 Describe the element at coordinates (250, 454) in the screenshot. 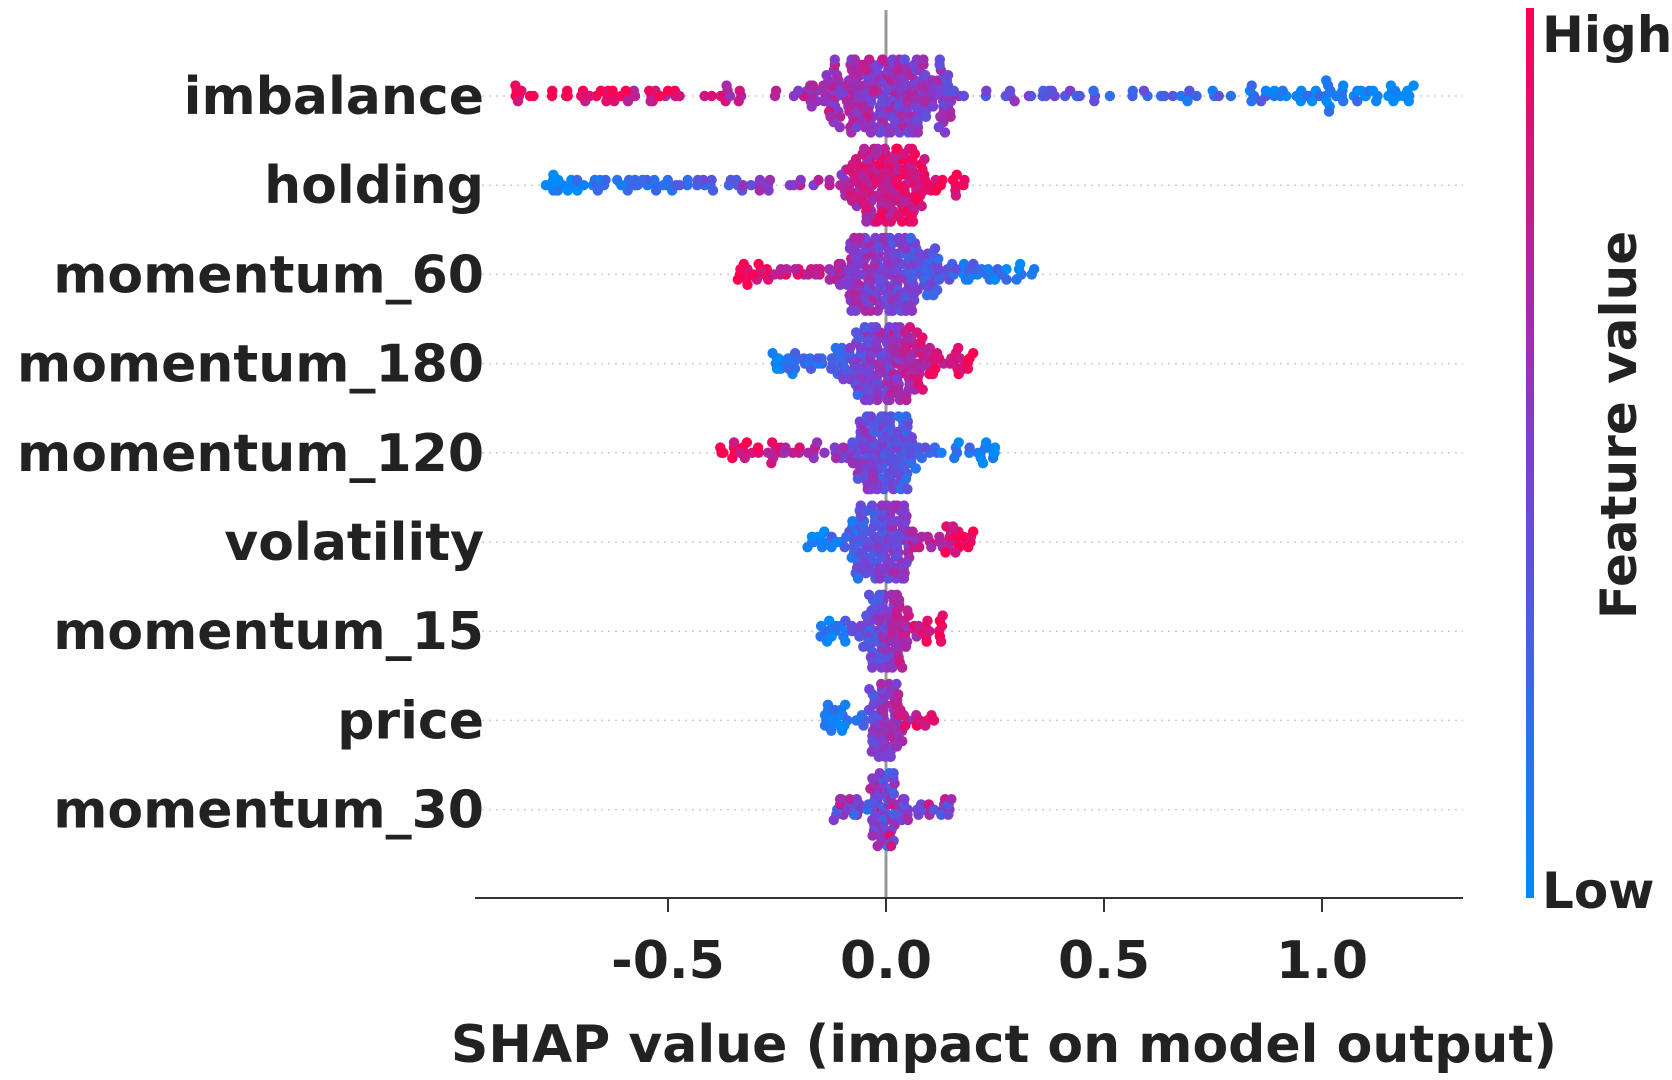

I see `feature-label-momentum_120: momentum_120` at that location.